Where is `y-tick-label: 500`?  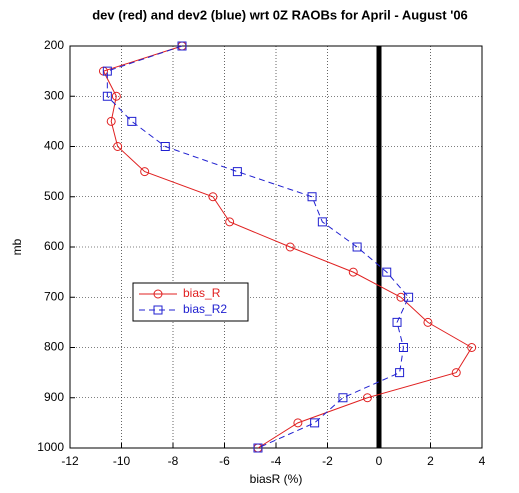 y-tick-label: 500 is located at coordinates (54, 196).